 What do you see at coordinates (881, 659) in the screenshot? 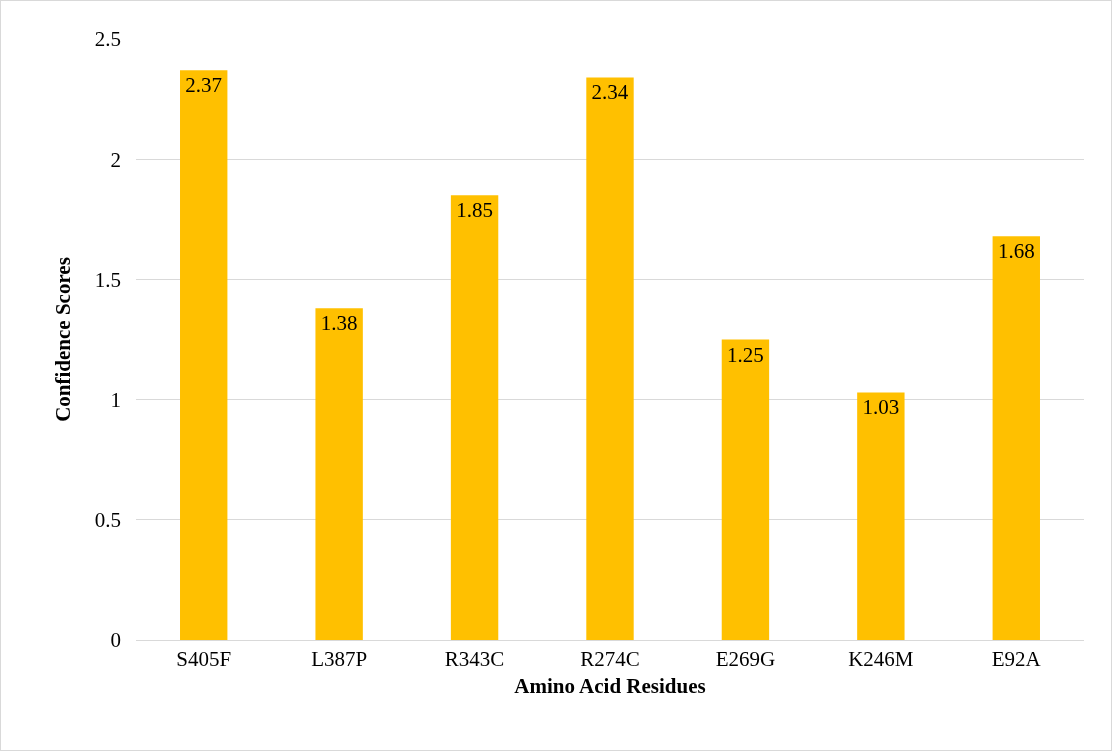
I see `x-tick-label: K246M` at bounding box center [881, 659].